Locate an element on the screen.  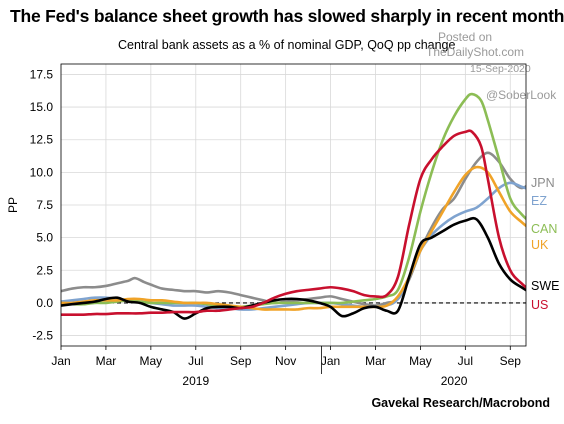
y-axis-label: PP is located at coordinates (13, 205).